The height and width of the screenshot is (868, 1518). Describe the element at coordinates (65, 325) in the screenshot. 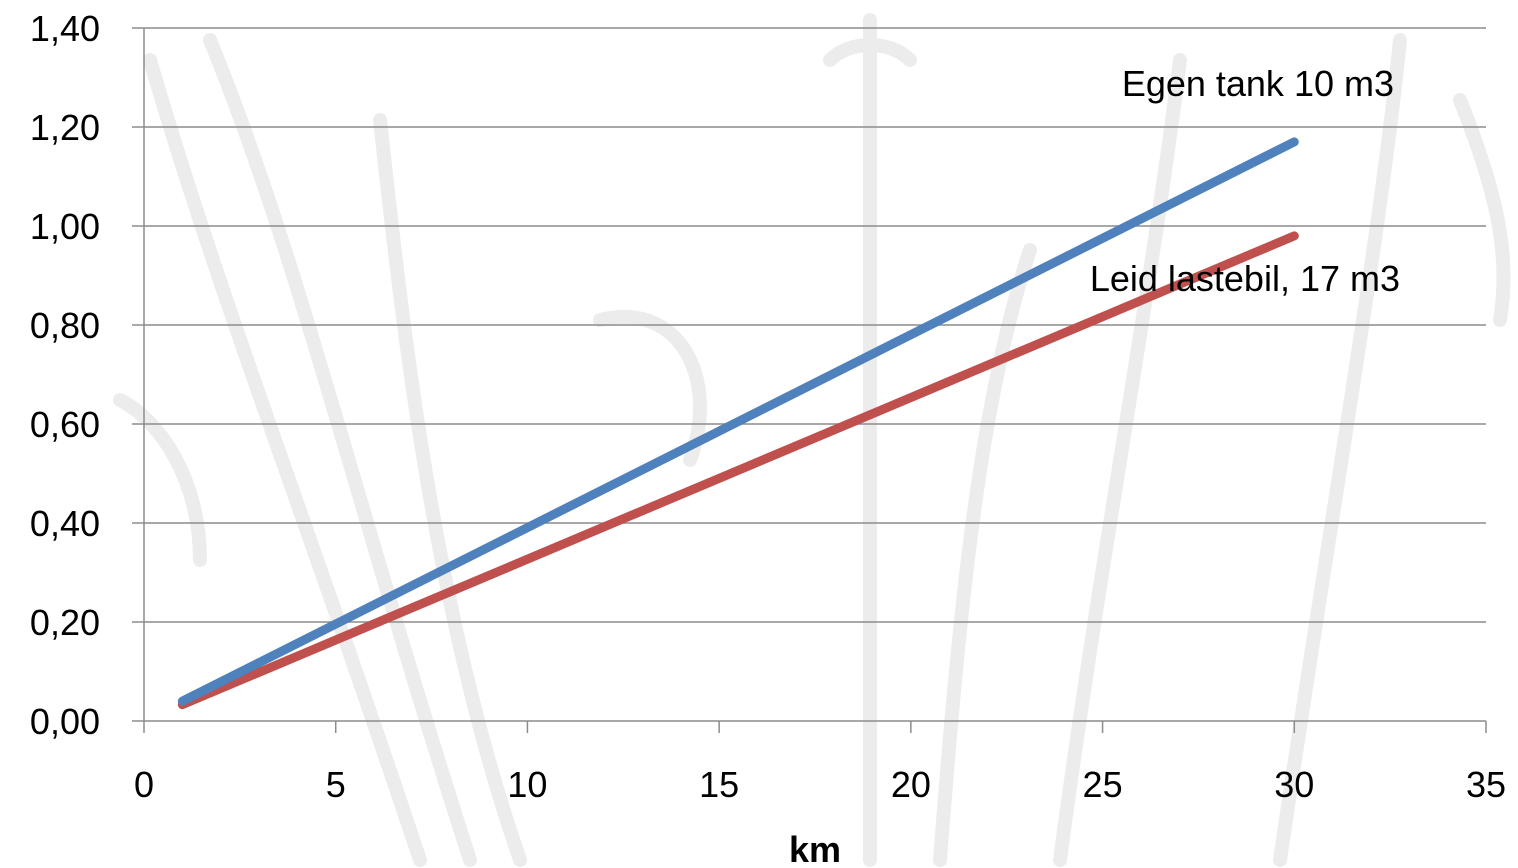

I see `y-tick-label: 0,80` at that location.